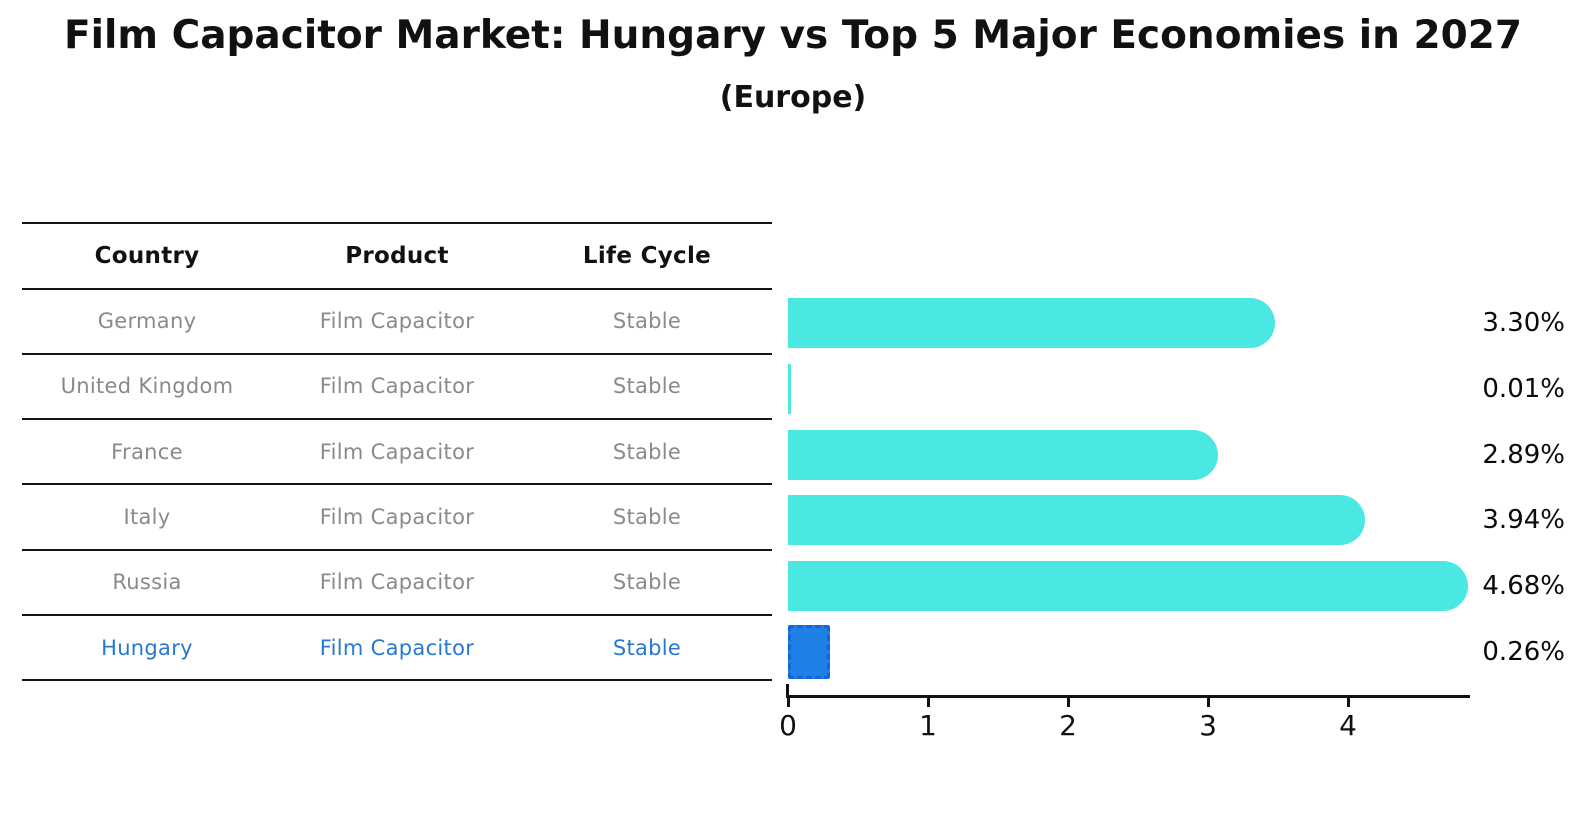 Image resolution: width=1586 pixels, height=823 pixels. Describe the element at coordinates (1208, 725) in the screenshot. I see `x-axis-tick-label: 3` at that location.